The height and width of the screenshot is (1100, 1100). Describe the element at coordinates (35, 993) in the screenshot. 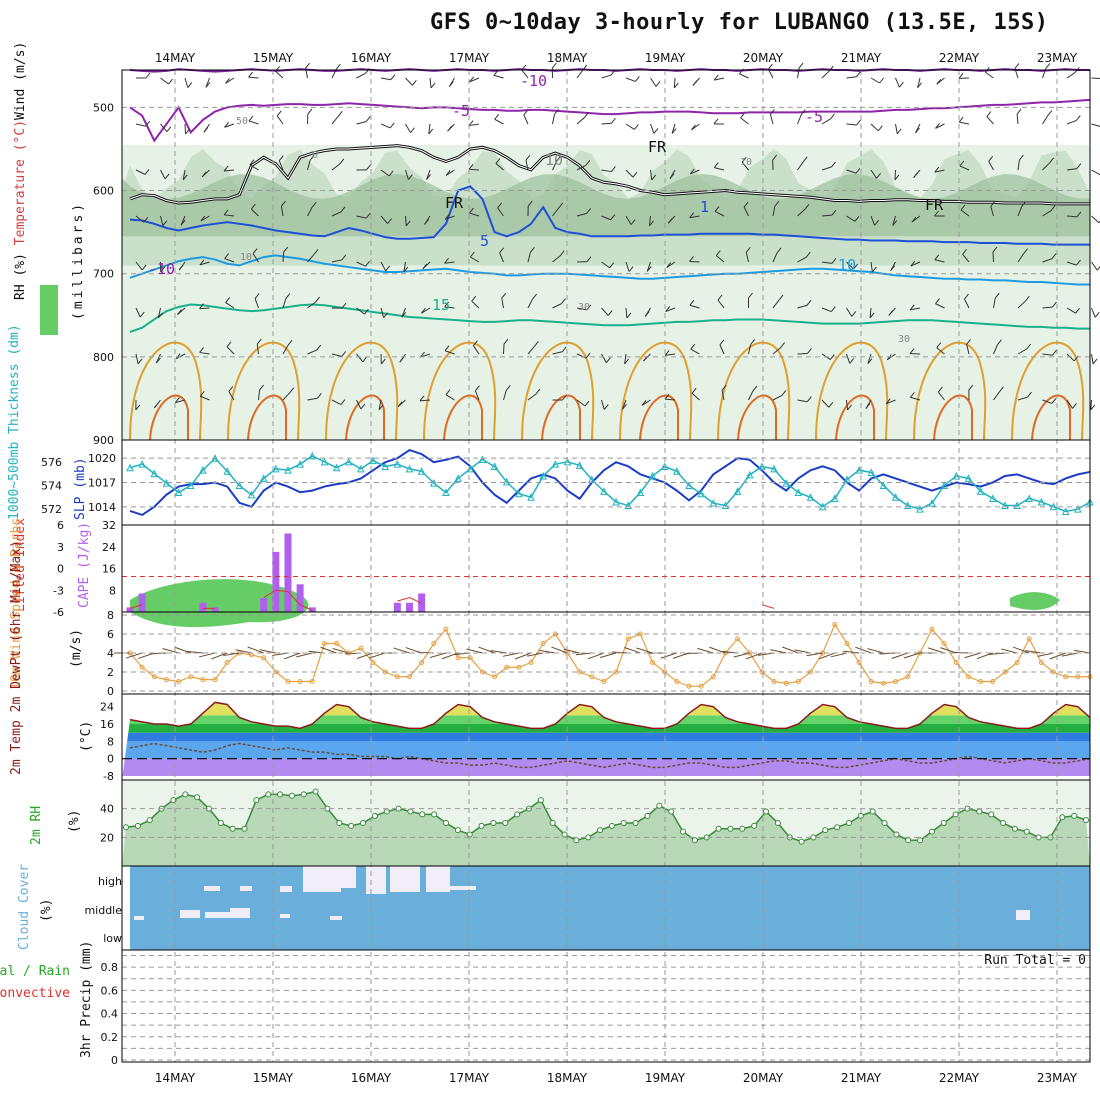

I see `precip-conv-label: Convective` at that location.